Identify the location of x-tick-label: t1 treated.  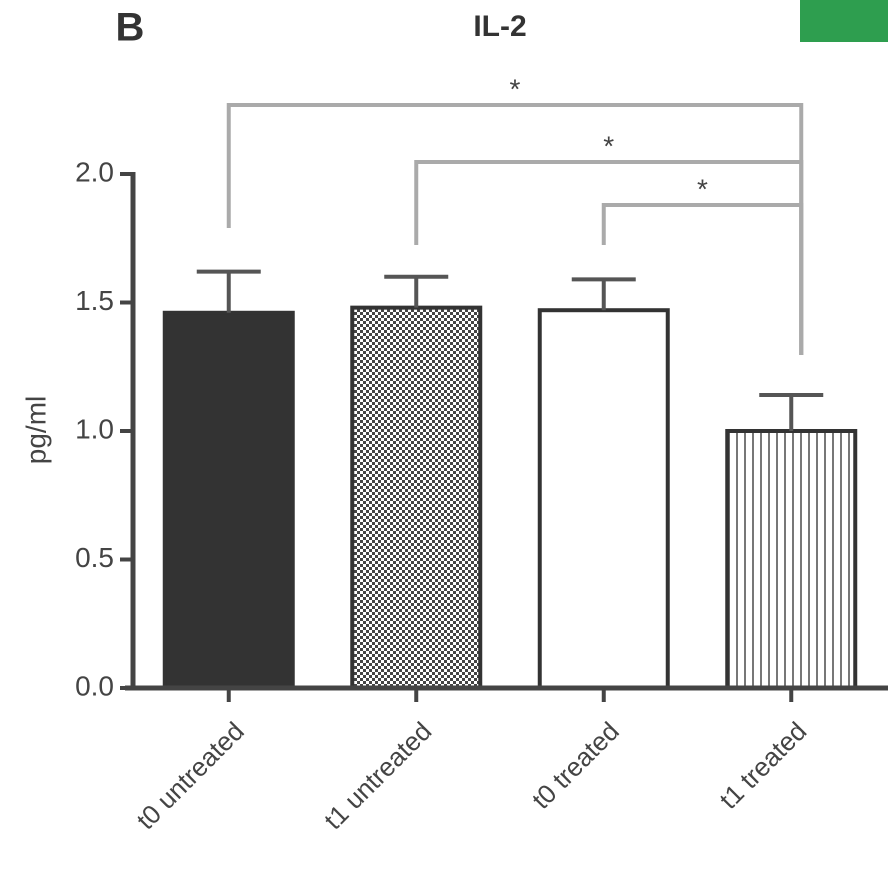
(762, 765).